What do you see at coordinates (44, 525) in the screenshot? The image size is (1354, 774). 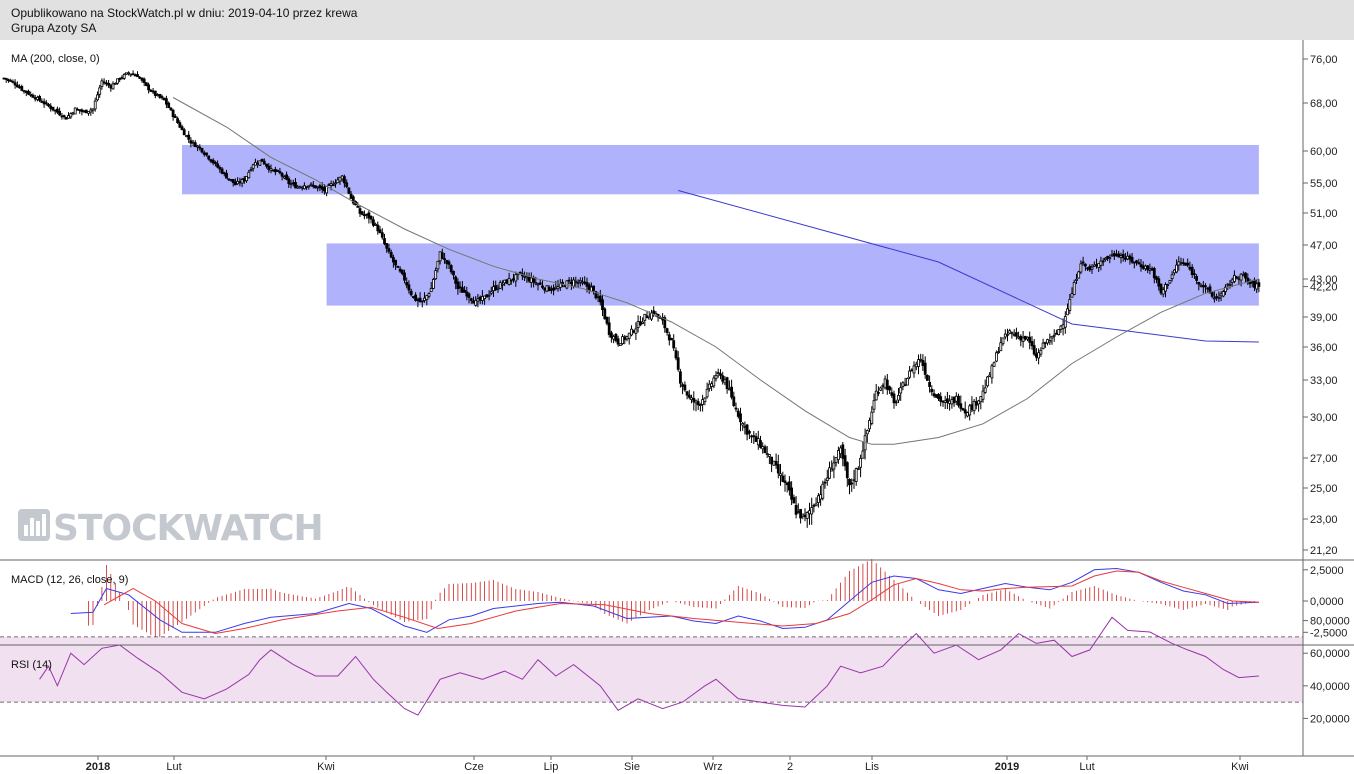 I see `watermark-icon-bar` at bounding box center [44, 525].